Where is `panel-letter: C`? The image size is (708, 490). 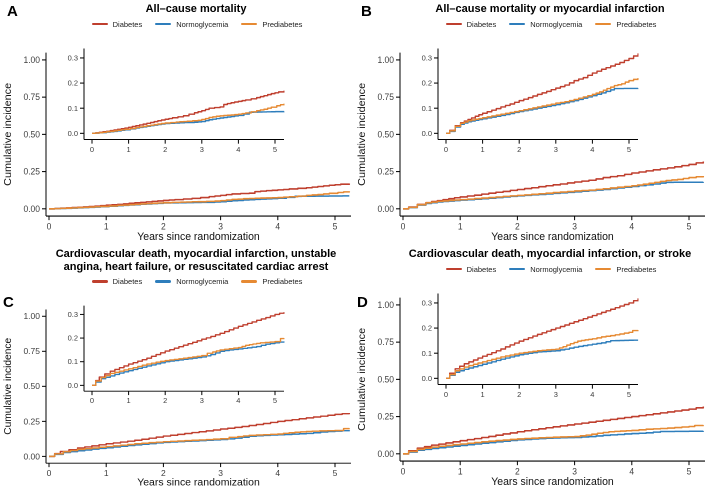
panel-letter: C is located at coordinates (8, 302).